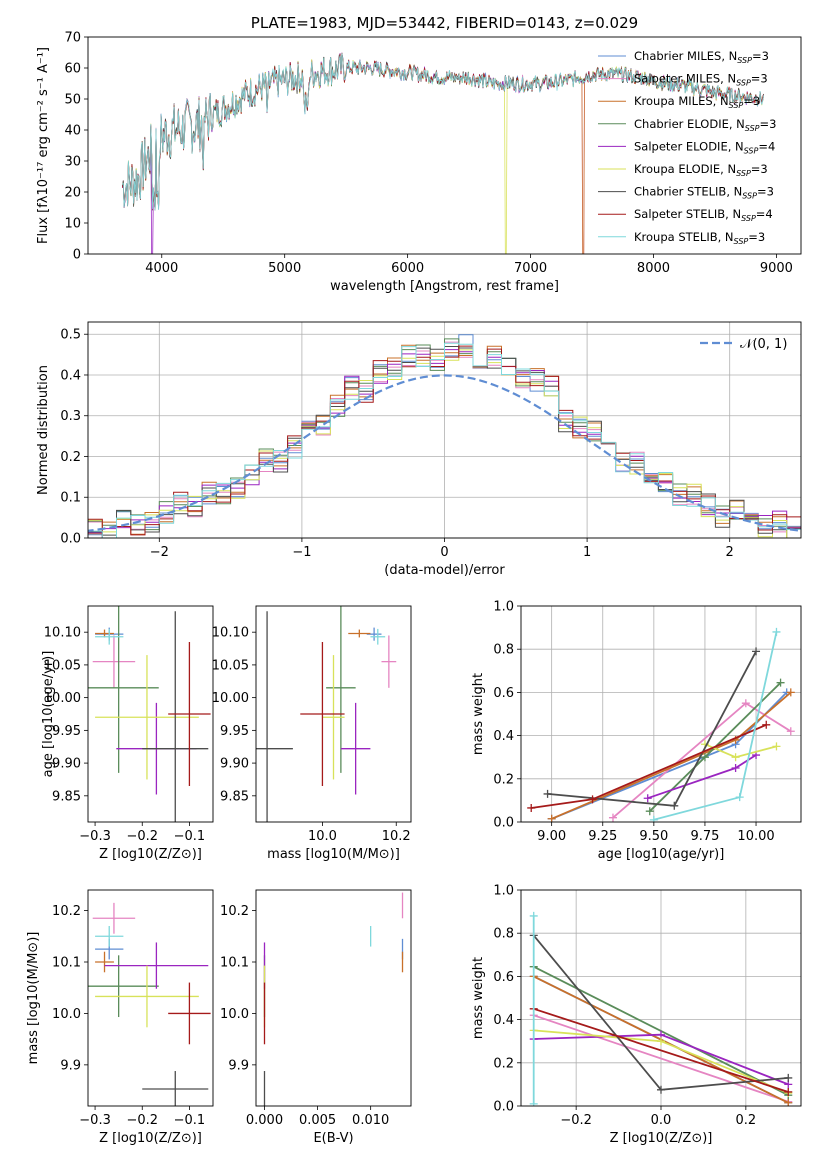  What do you see at coordinates (661, 1120) in the screenshot?
I see `x-tick-label: 0.0` at bounding box center [661, 1120].